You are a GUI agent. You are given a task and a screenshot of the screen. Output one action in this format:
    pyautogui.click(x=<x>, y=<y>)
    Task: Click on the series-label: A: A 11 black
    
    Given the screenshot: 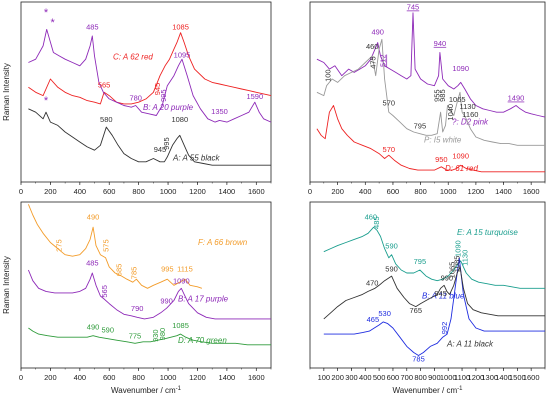 What is the action you would take?
    pyautogui.click(x=470, y=343)
    